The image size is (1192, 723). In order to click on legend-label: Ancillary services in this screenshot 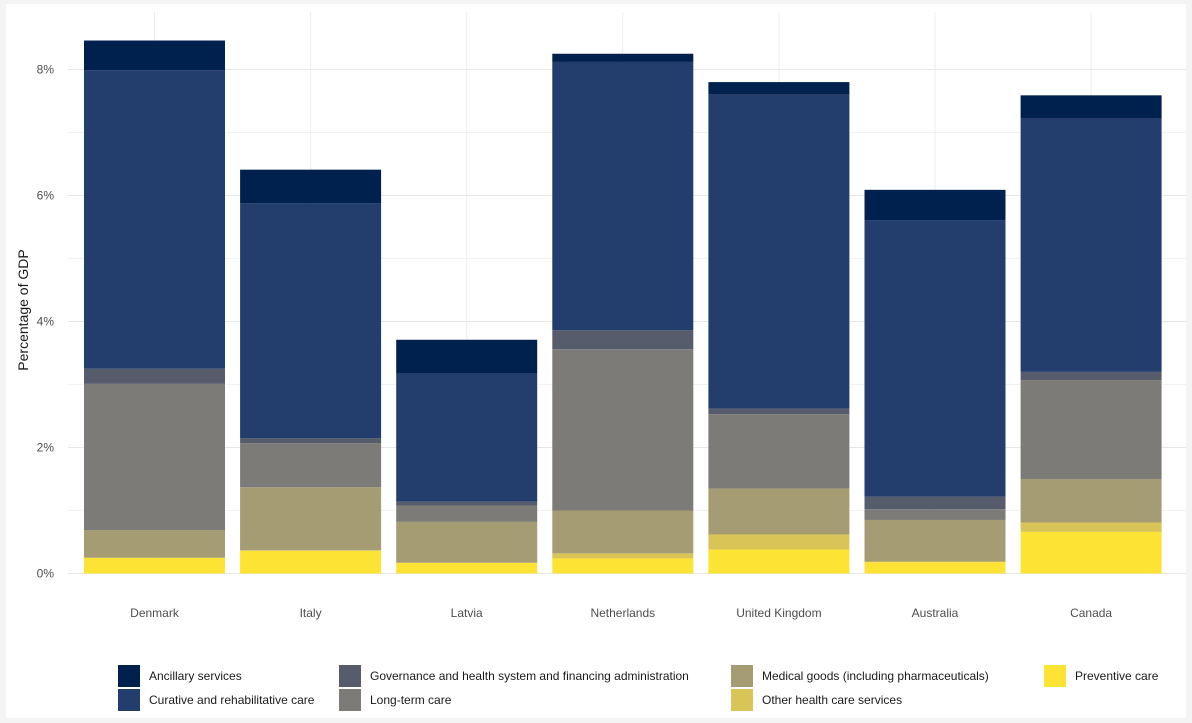, I will do `click(195, 676)`.